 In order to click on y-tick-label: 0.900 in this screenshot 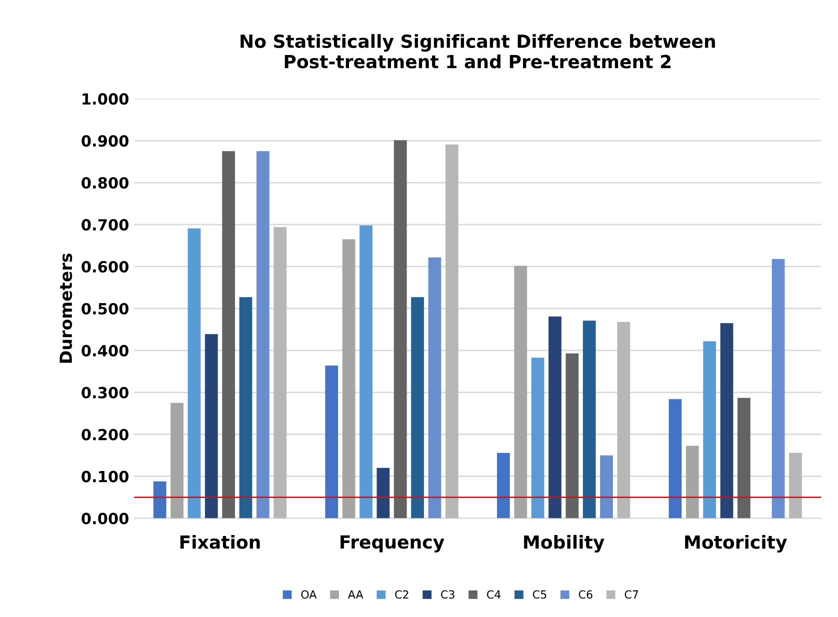, I will do `click(105, 141)`.